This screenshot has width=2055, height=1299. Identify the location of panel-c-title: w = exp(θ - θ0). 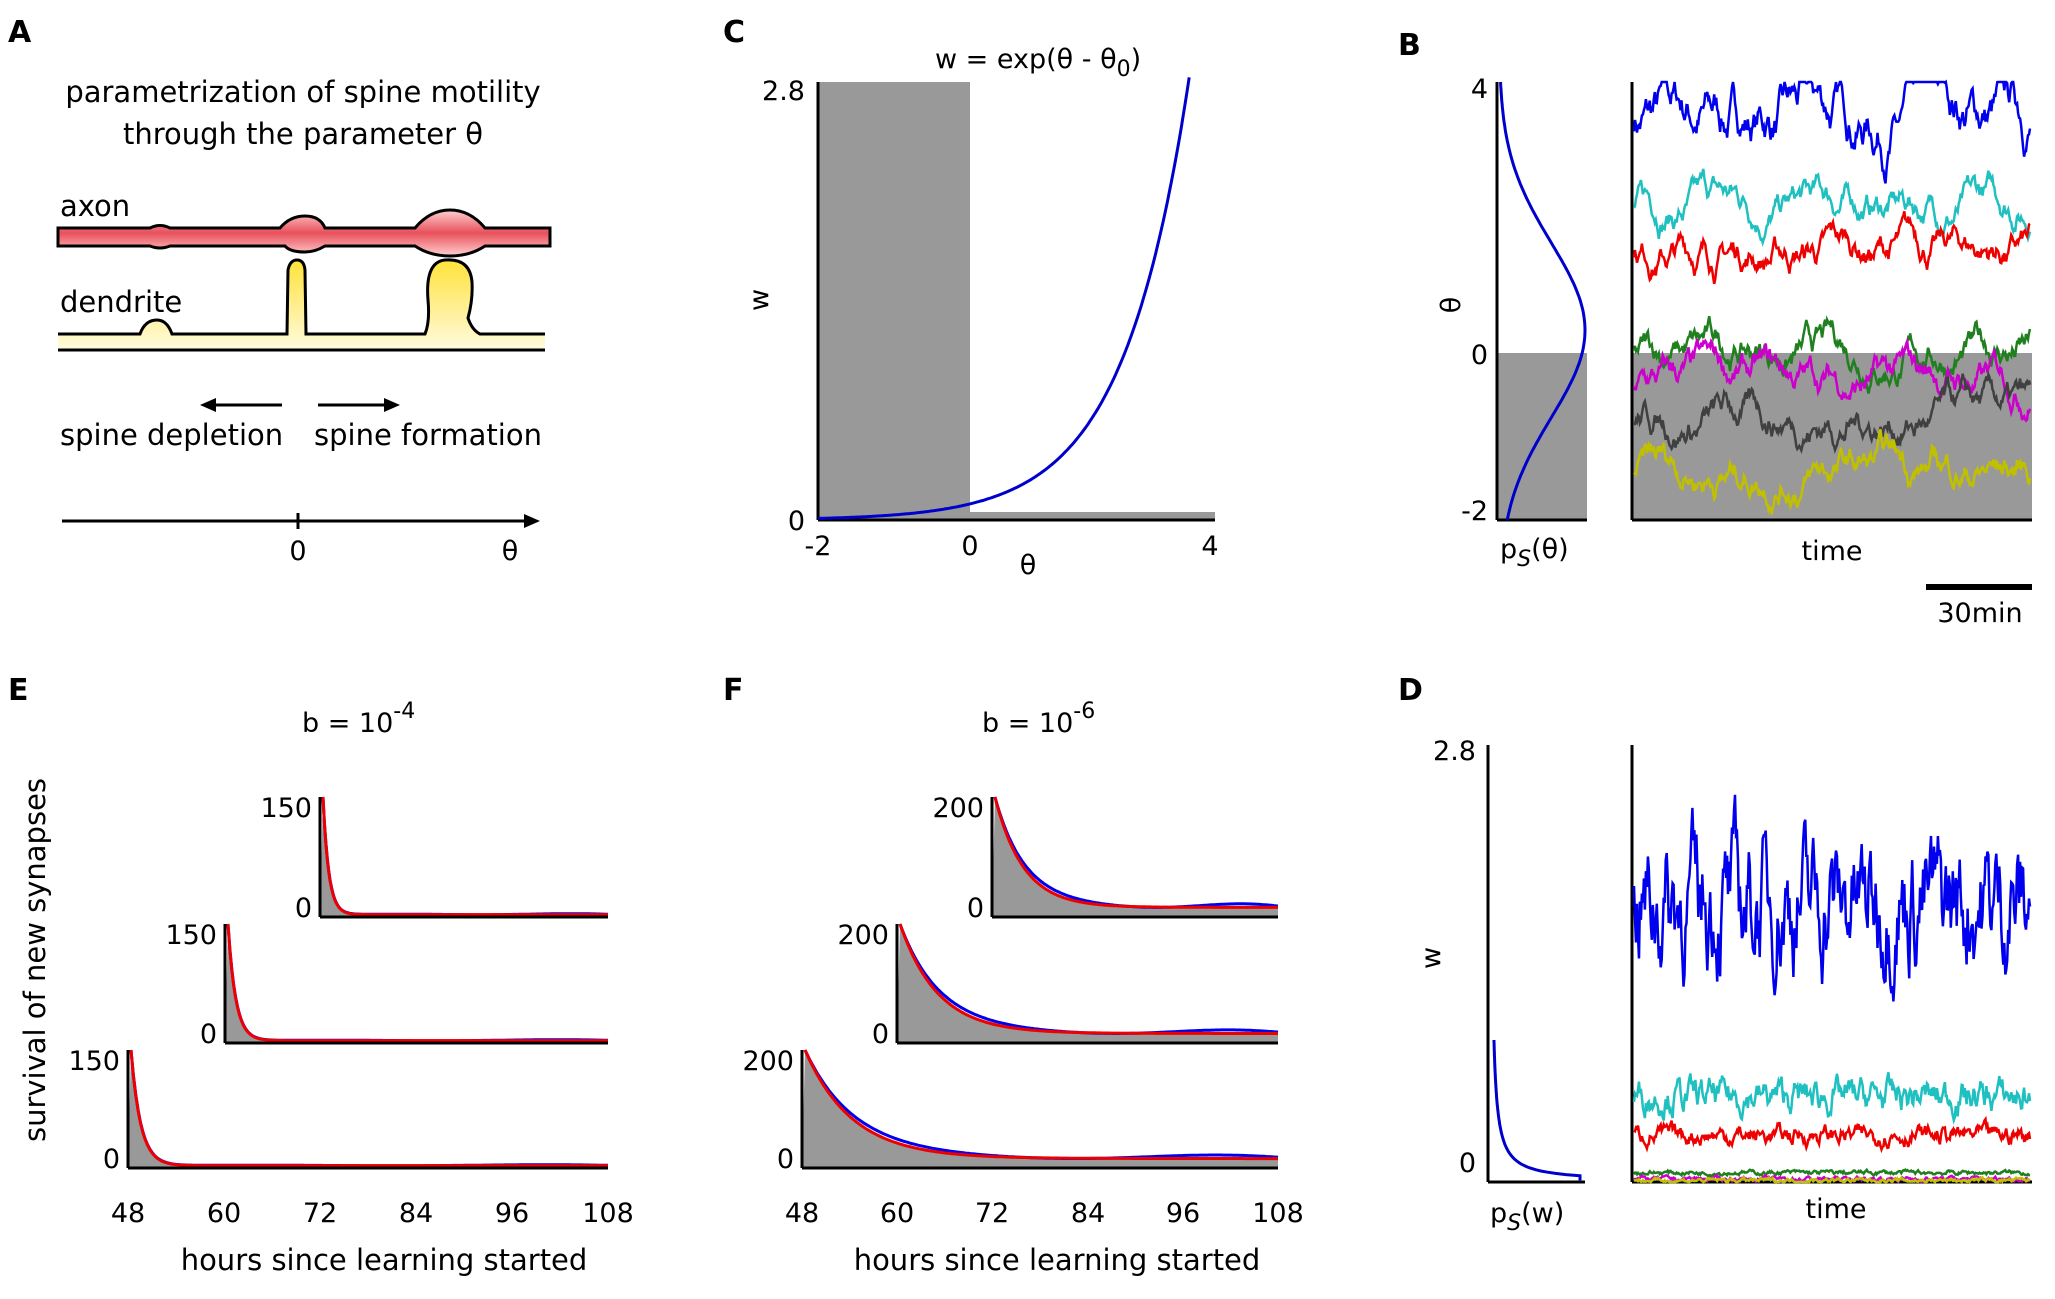
(1038, 63).